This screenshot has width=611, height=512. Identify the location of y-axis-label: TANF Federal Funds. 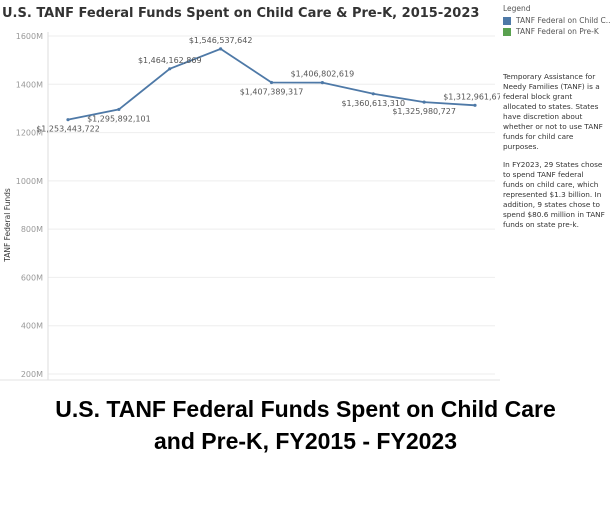
(7, 225).